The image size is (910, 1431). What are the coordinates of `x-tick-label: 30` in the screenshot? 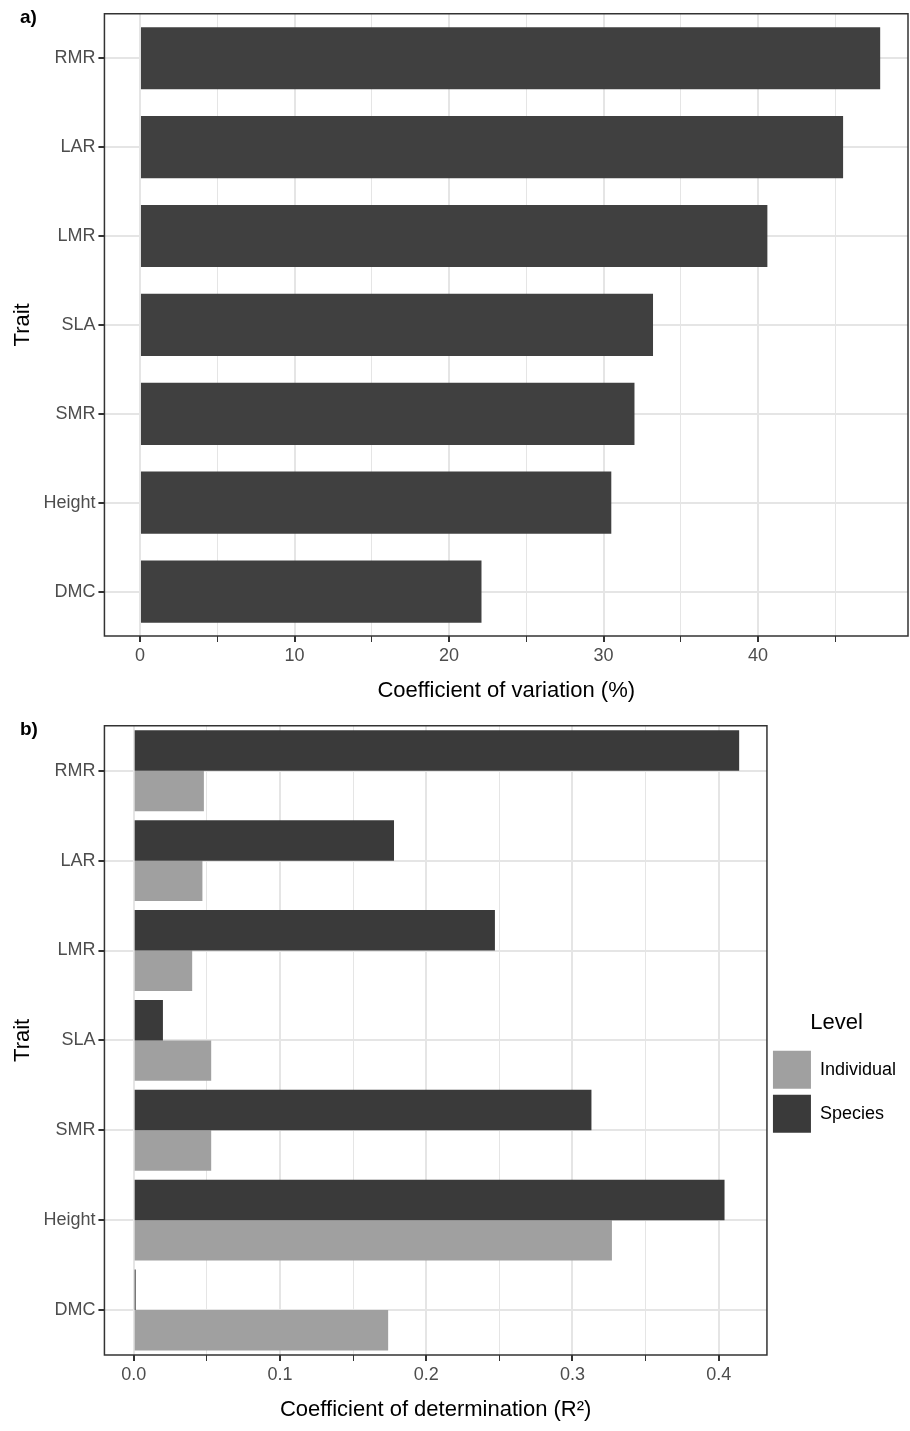 It's located at (603, 654).